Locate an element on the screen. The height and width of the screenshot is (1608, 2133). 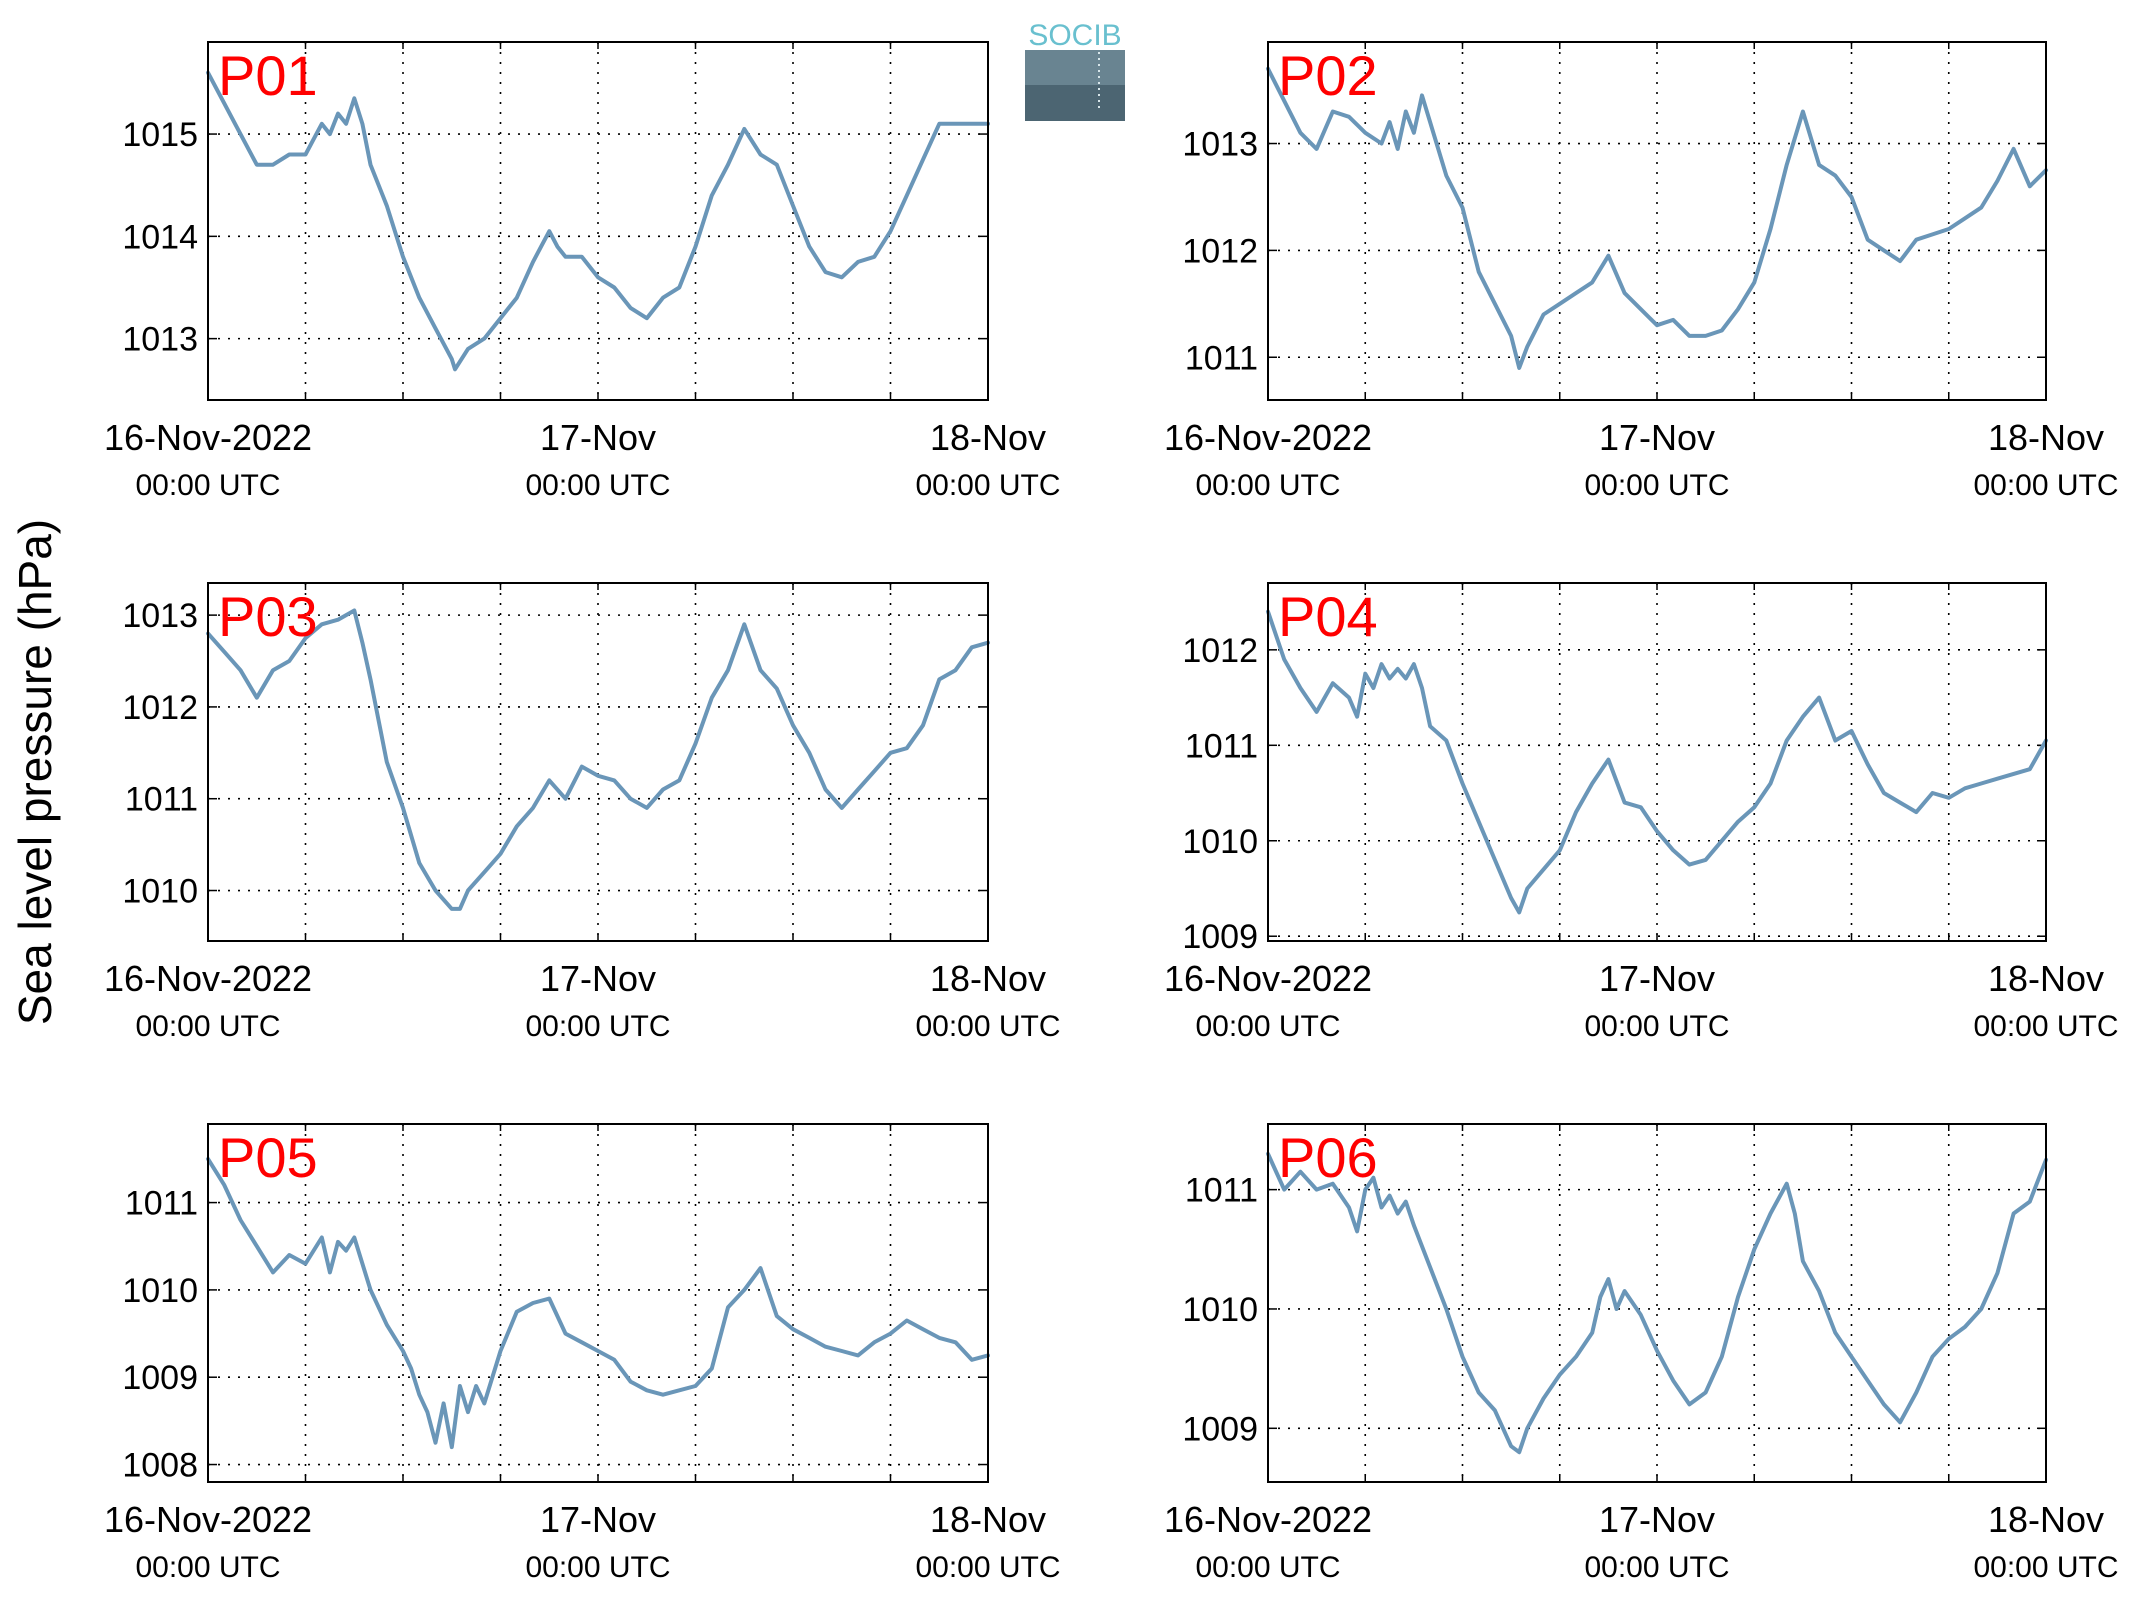
logo-text: SOCIB is located at coordinates (1074, 35).